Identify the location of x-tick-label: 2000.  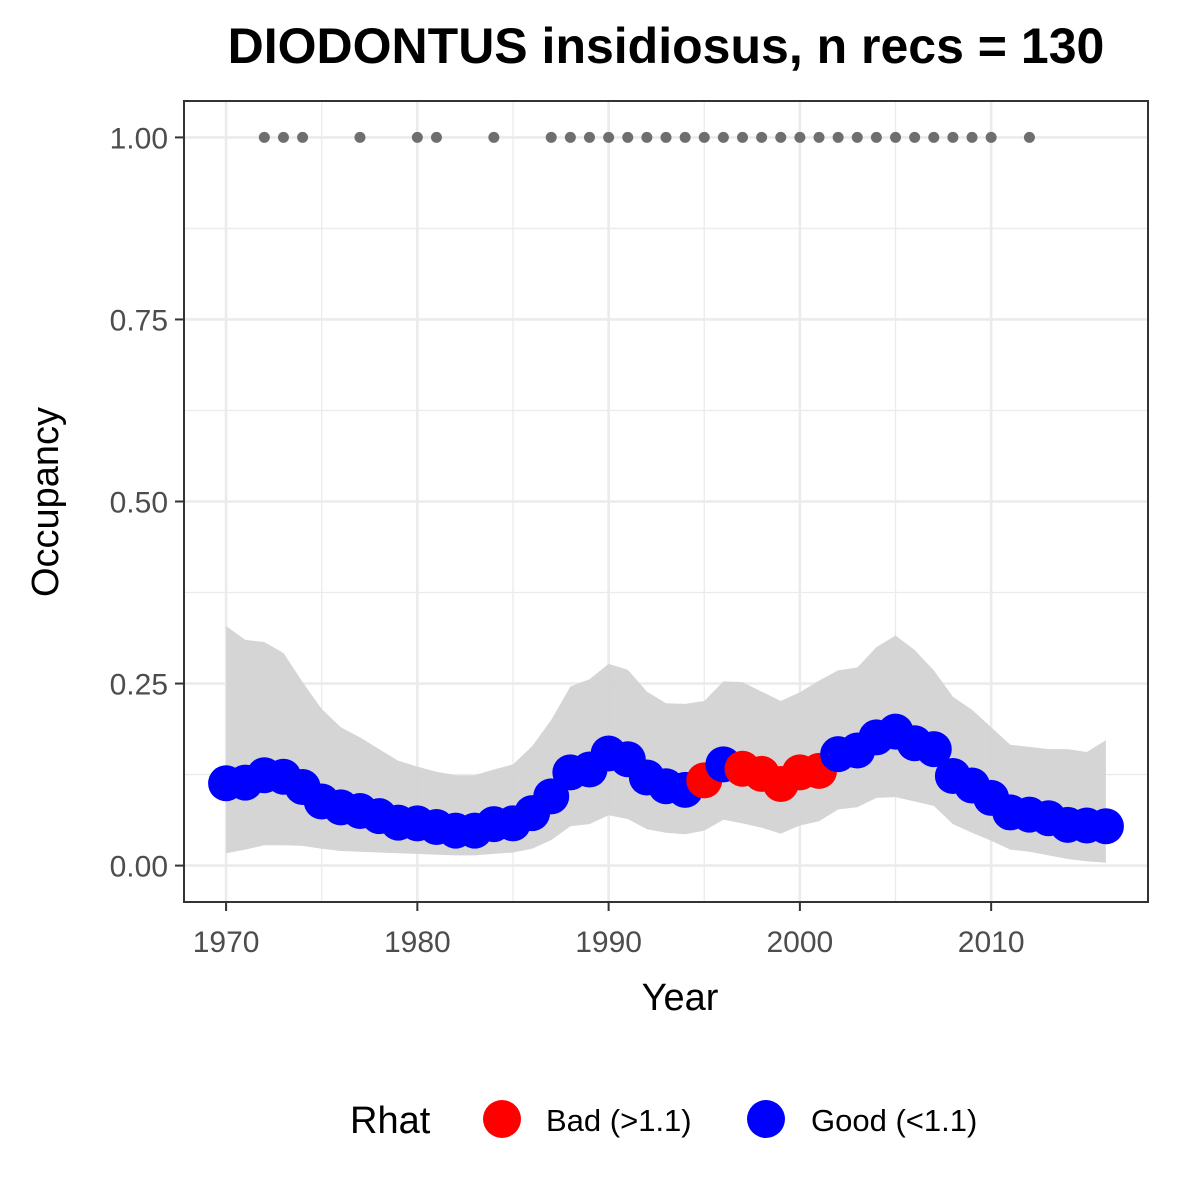
(800, 942).